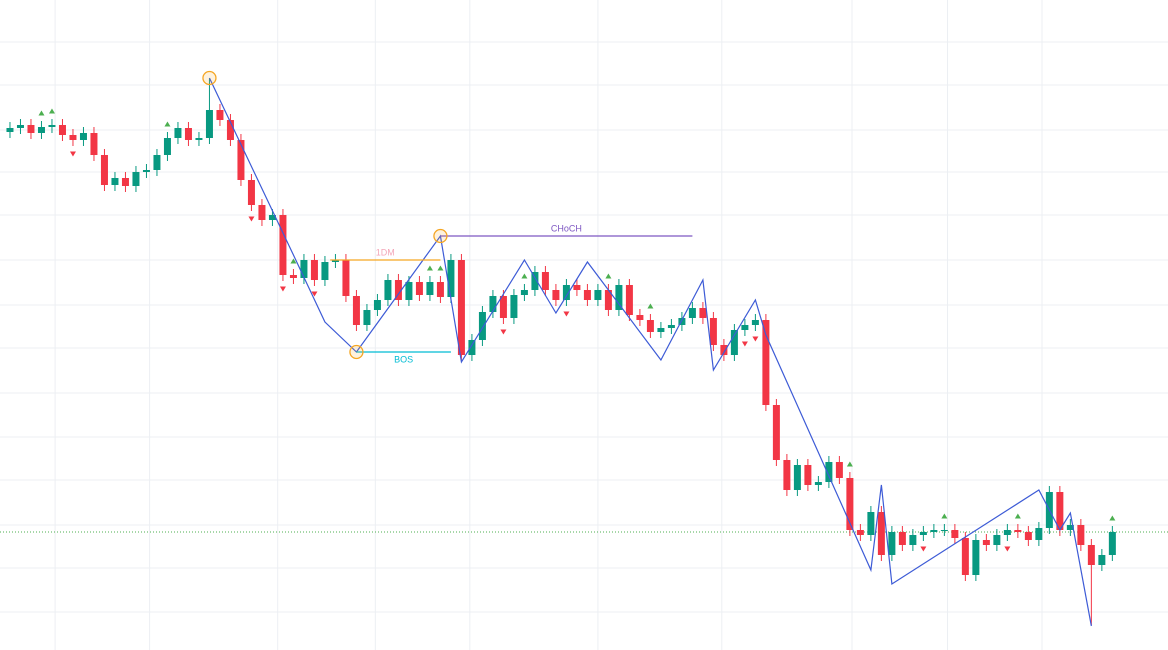  I want to click on level-label: BOS, so click(403, 359).